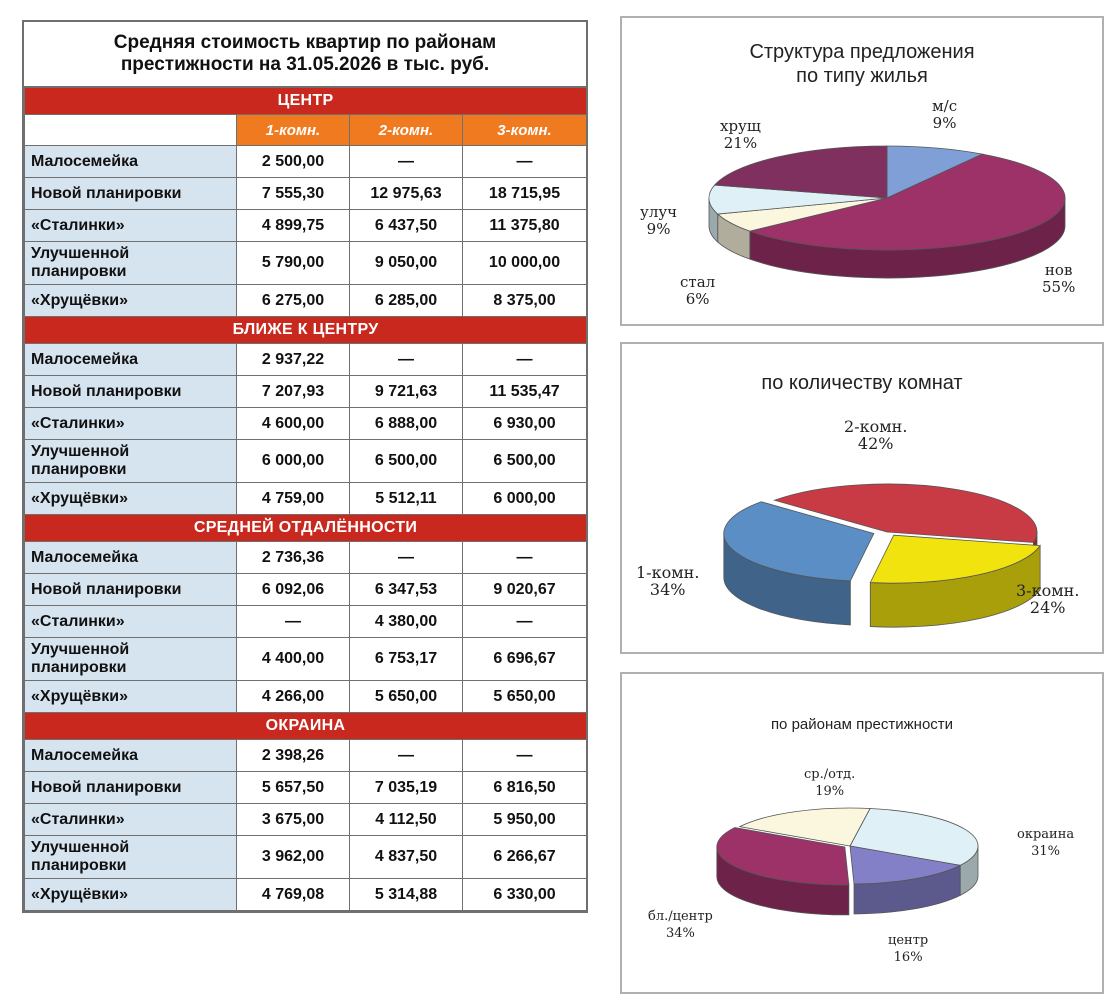 The width and height of the screenshot is (1109, 1000). What do you see at coordinates (862, 64) in the screenshot?
I see `chart-housing-type-title: Структура предложения по типу жилья` at bounding box center [862, 64].